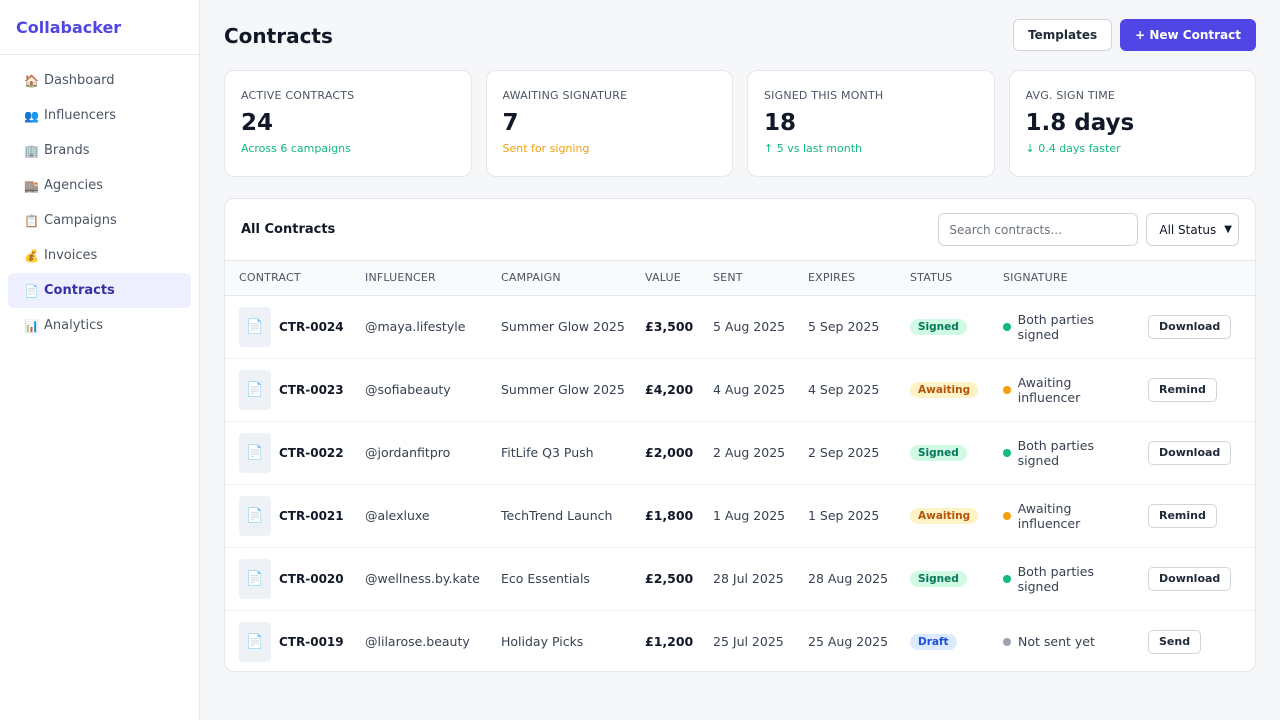 The height and width of the screenshot is (720, 1280). I want to click on contract-cell-content: 📄 CTR-0023, so click(295, 389).